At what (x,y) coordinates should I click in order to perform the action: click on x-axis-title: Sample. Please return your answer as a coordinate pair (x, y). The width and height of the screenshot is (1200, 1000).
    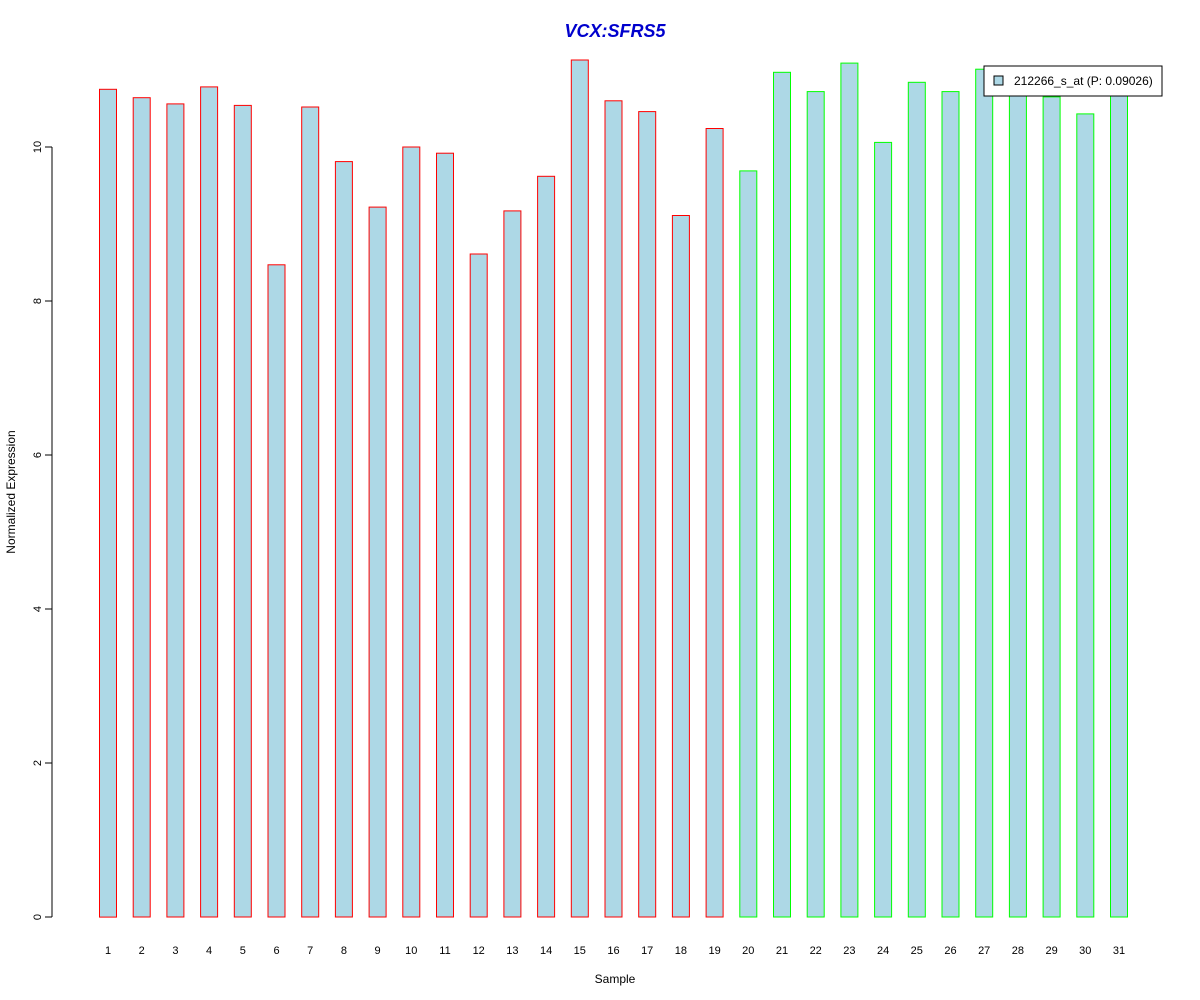
    Looking at the image, I should click on (615, 979).